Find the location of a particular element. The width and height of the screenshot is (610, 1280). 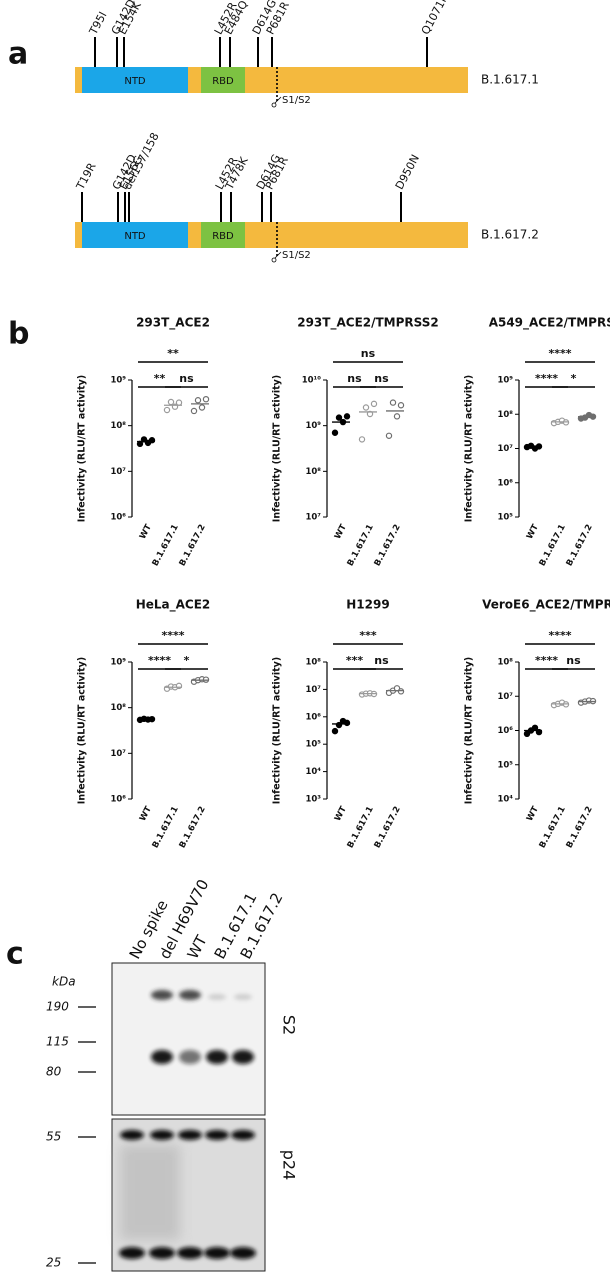

y-tick-label: 10¹⁰ is located at coordinates (312, 381).